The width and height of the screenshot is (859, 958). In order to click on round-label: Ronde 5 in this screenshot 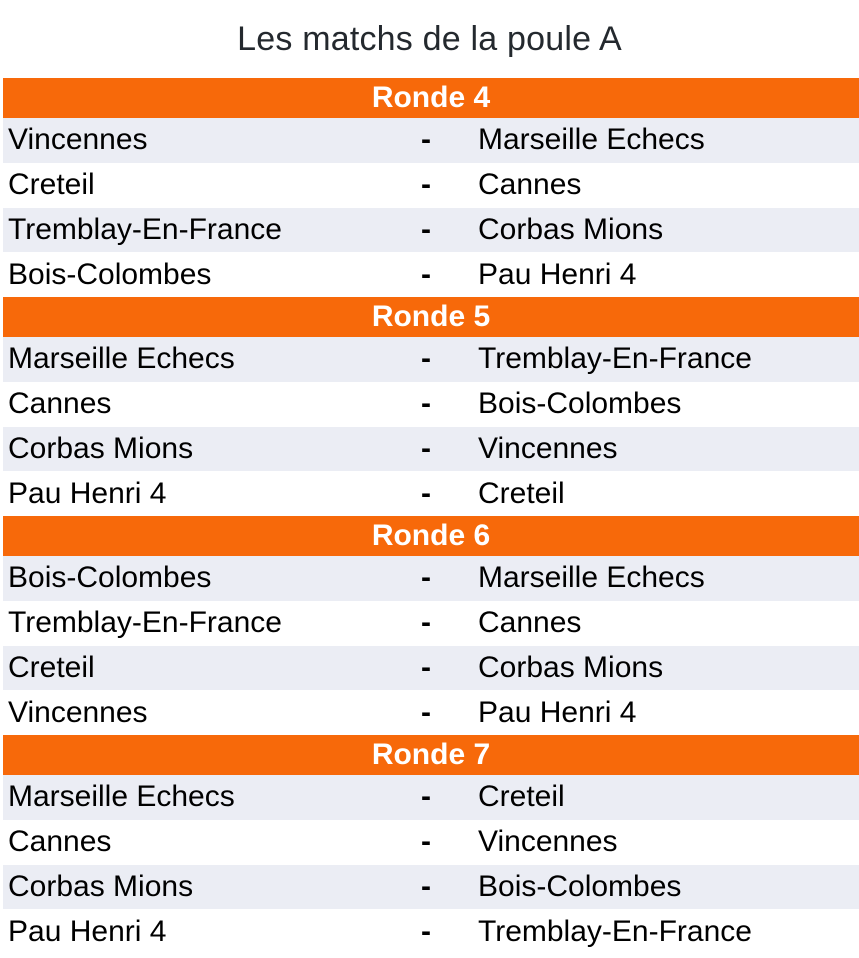, I will do `click(431, 316)`.